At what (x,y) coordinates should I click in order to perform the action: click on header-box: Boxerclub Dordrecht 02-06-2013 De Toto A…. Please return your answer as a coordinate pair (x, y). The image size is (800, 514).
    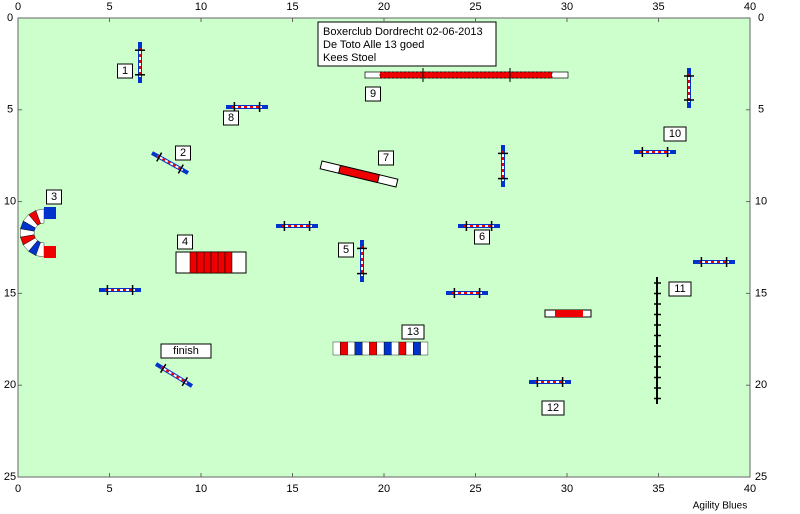
    Looking at the image, I should click on (407, 44).